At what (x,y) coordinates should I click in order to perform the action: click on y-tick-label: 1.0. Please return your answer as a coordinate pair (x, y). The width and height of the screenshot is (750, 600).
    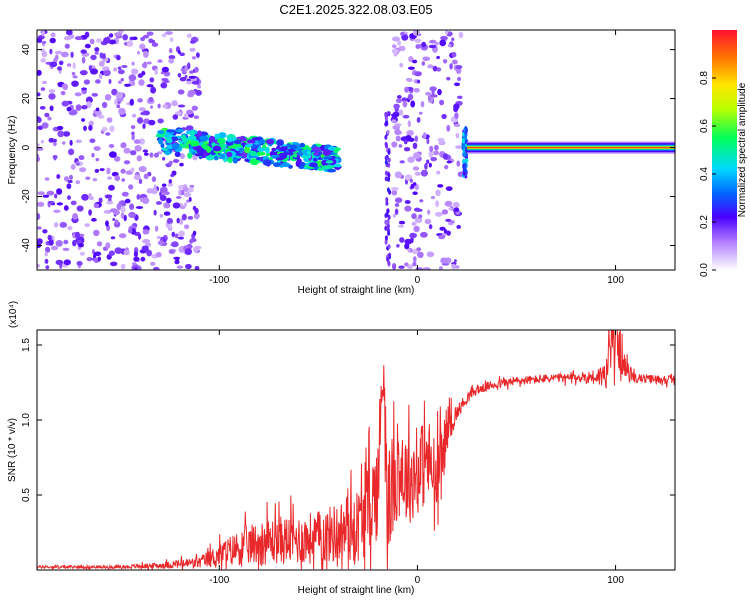
    Looking at the image, I should click on (26, 420).